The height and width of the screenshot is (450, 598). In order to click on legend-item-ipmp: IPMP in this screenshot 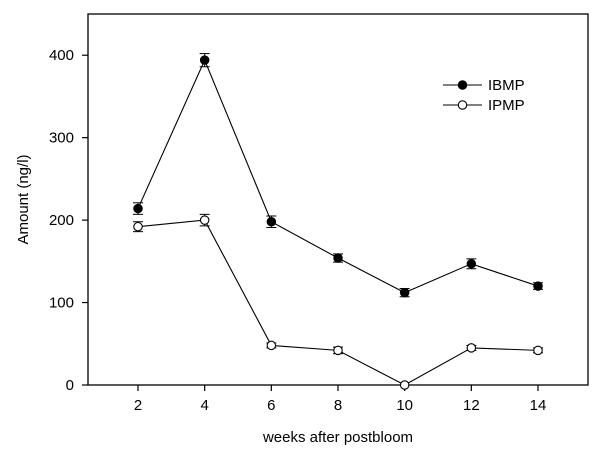, I will do `click(484, 105)`.